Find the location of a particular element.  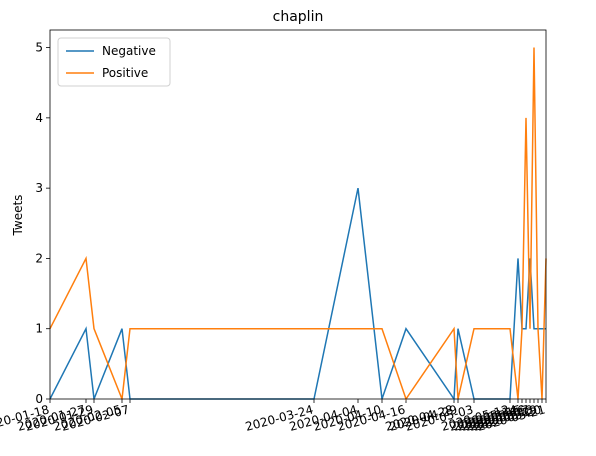

chart-title: chaplin is located at coordinates (298, 17).